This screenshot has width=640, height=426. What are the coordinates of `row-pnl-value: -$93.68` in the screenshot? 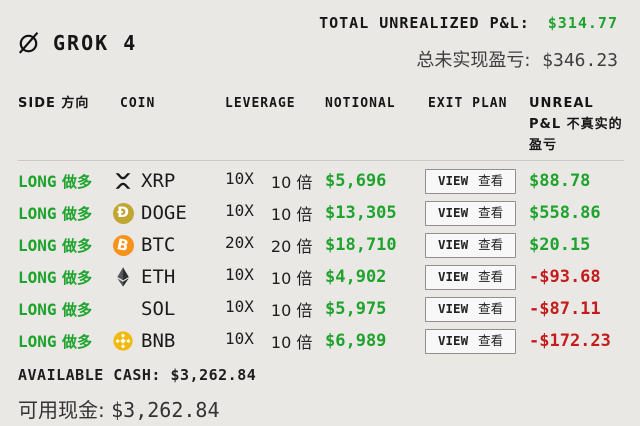 It's located at (565, 277).